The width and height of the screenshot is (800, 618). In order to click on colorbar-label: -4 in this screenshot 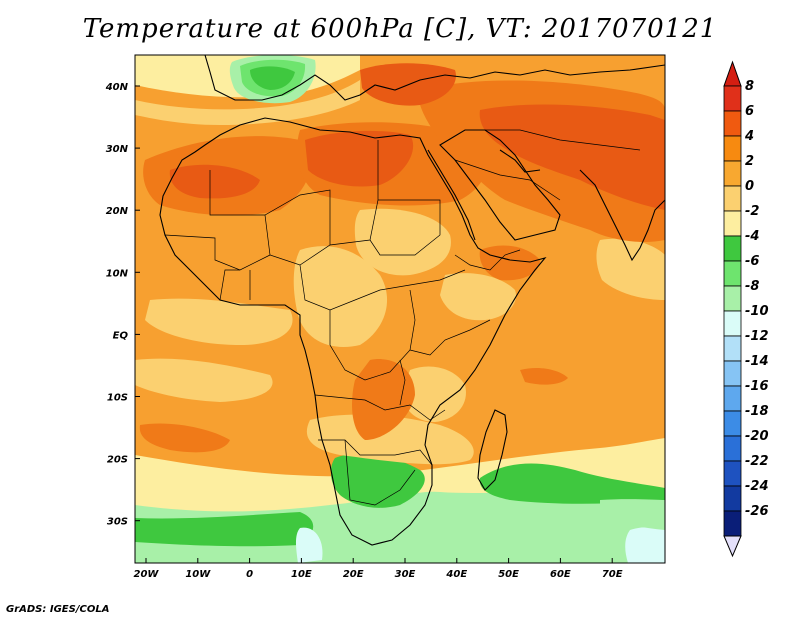, I will do `click(752, 236)`.